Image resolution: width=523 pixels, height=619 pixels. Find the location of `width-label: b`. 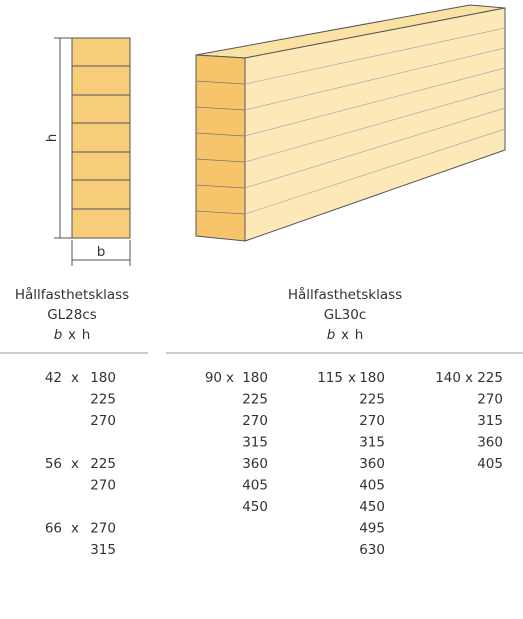

width-label: b is located at coordinates (101, 252).